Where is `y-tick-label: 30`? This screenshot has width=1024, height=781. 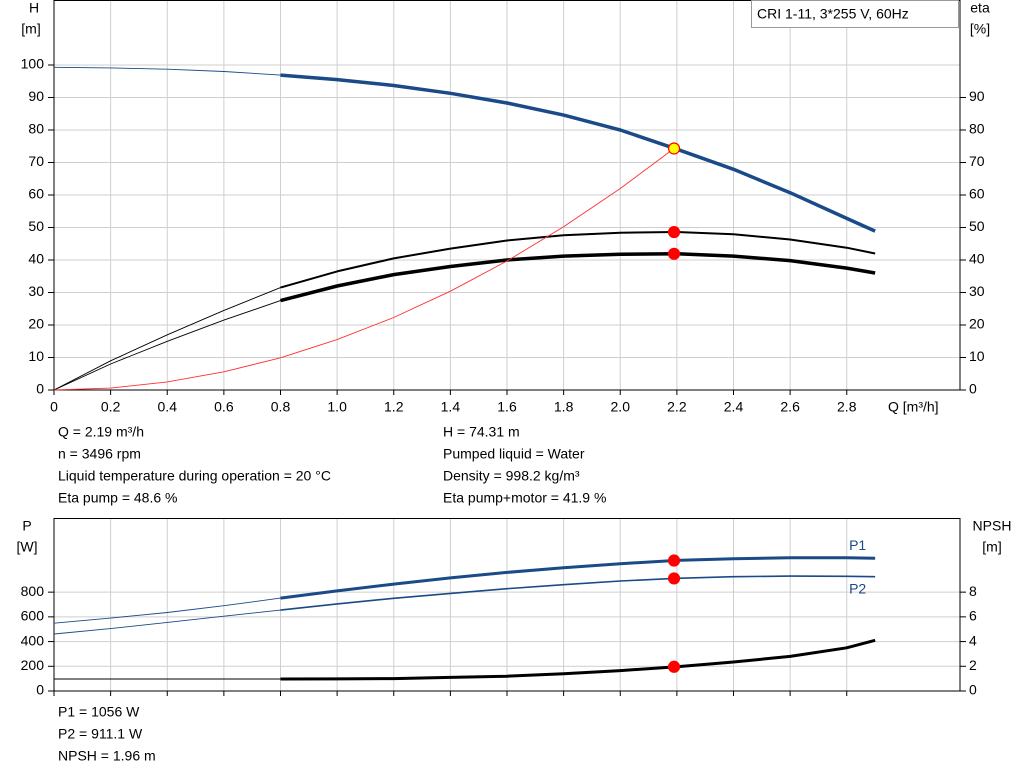
y-tick-label: 30 is located at coordinates (36, 291).